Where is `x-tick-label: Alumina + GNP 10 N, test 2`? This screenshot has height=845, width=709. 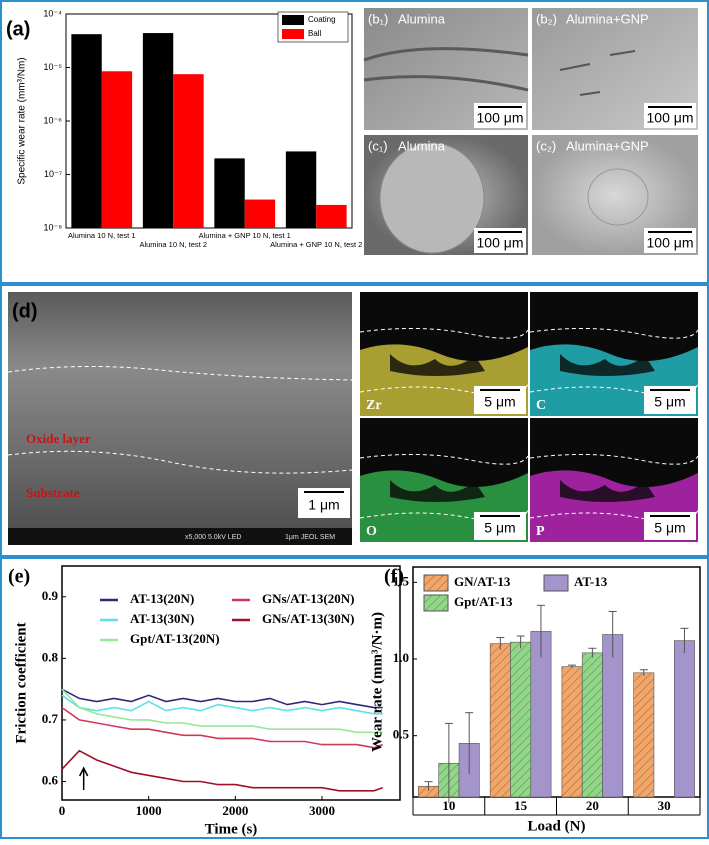
x-tick-label: Alumina + GNP 10 N, test 2 is located at coordinates (316, 244).